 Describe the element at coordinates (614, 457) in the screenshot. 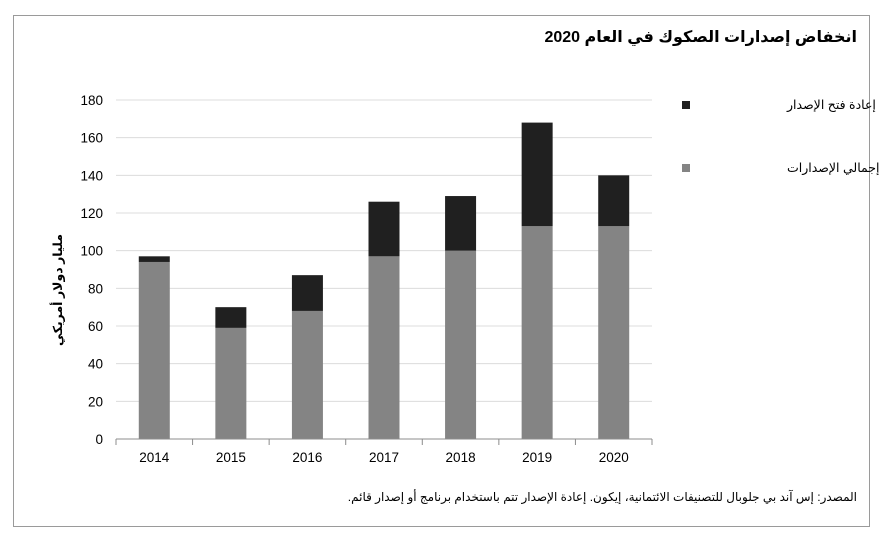

I see `x-tick-label: 2020` at that location.